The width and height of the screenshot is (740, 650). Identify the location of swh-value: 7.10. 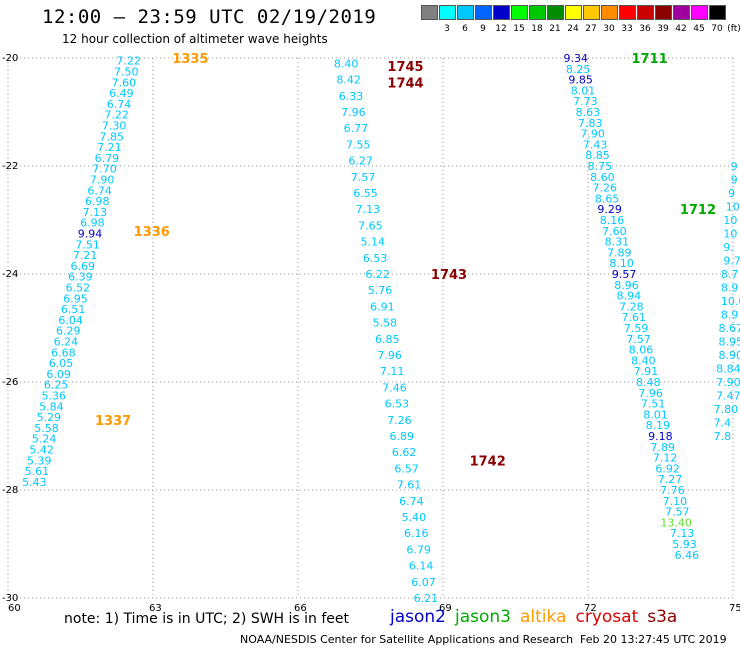
(675, 501).